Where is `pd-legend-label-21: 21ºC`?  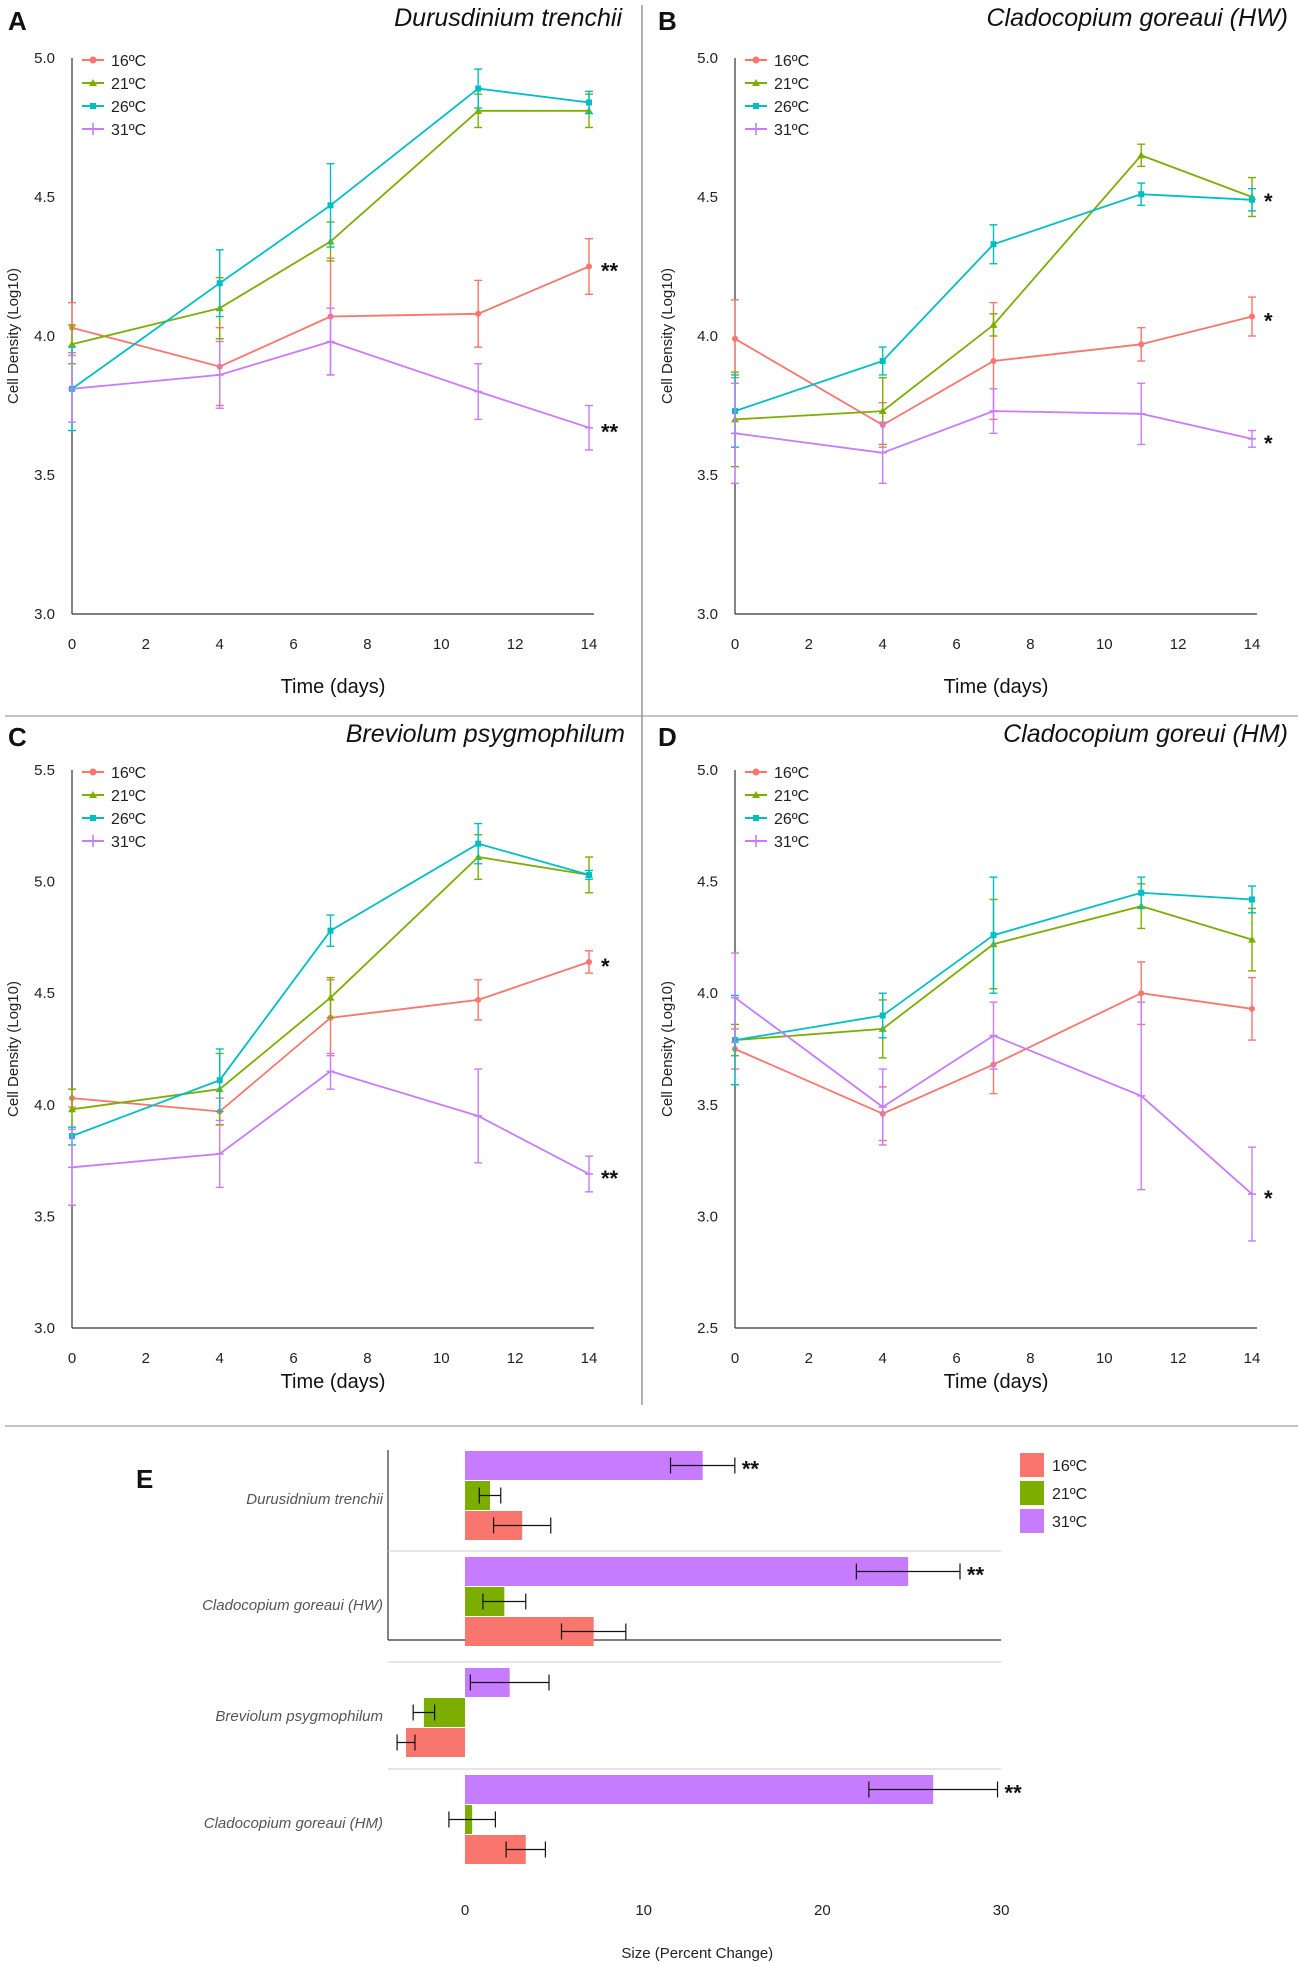
pd-legend-label-21: 21ºC is located at coordinates (791, 796).